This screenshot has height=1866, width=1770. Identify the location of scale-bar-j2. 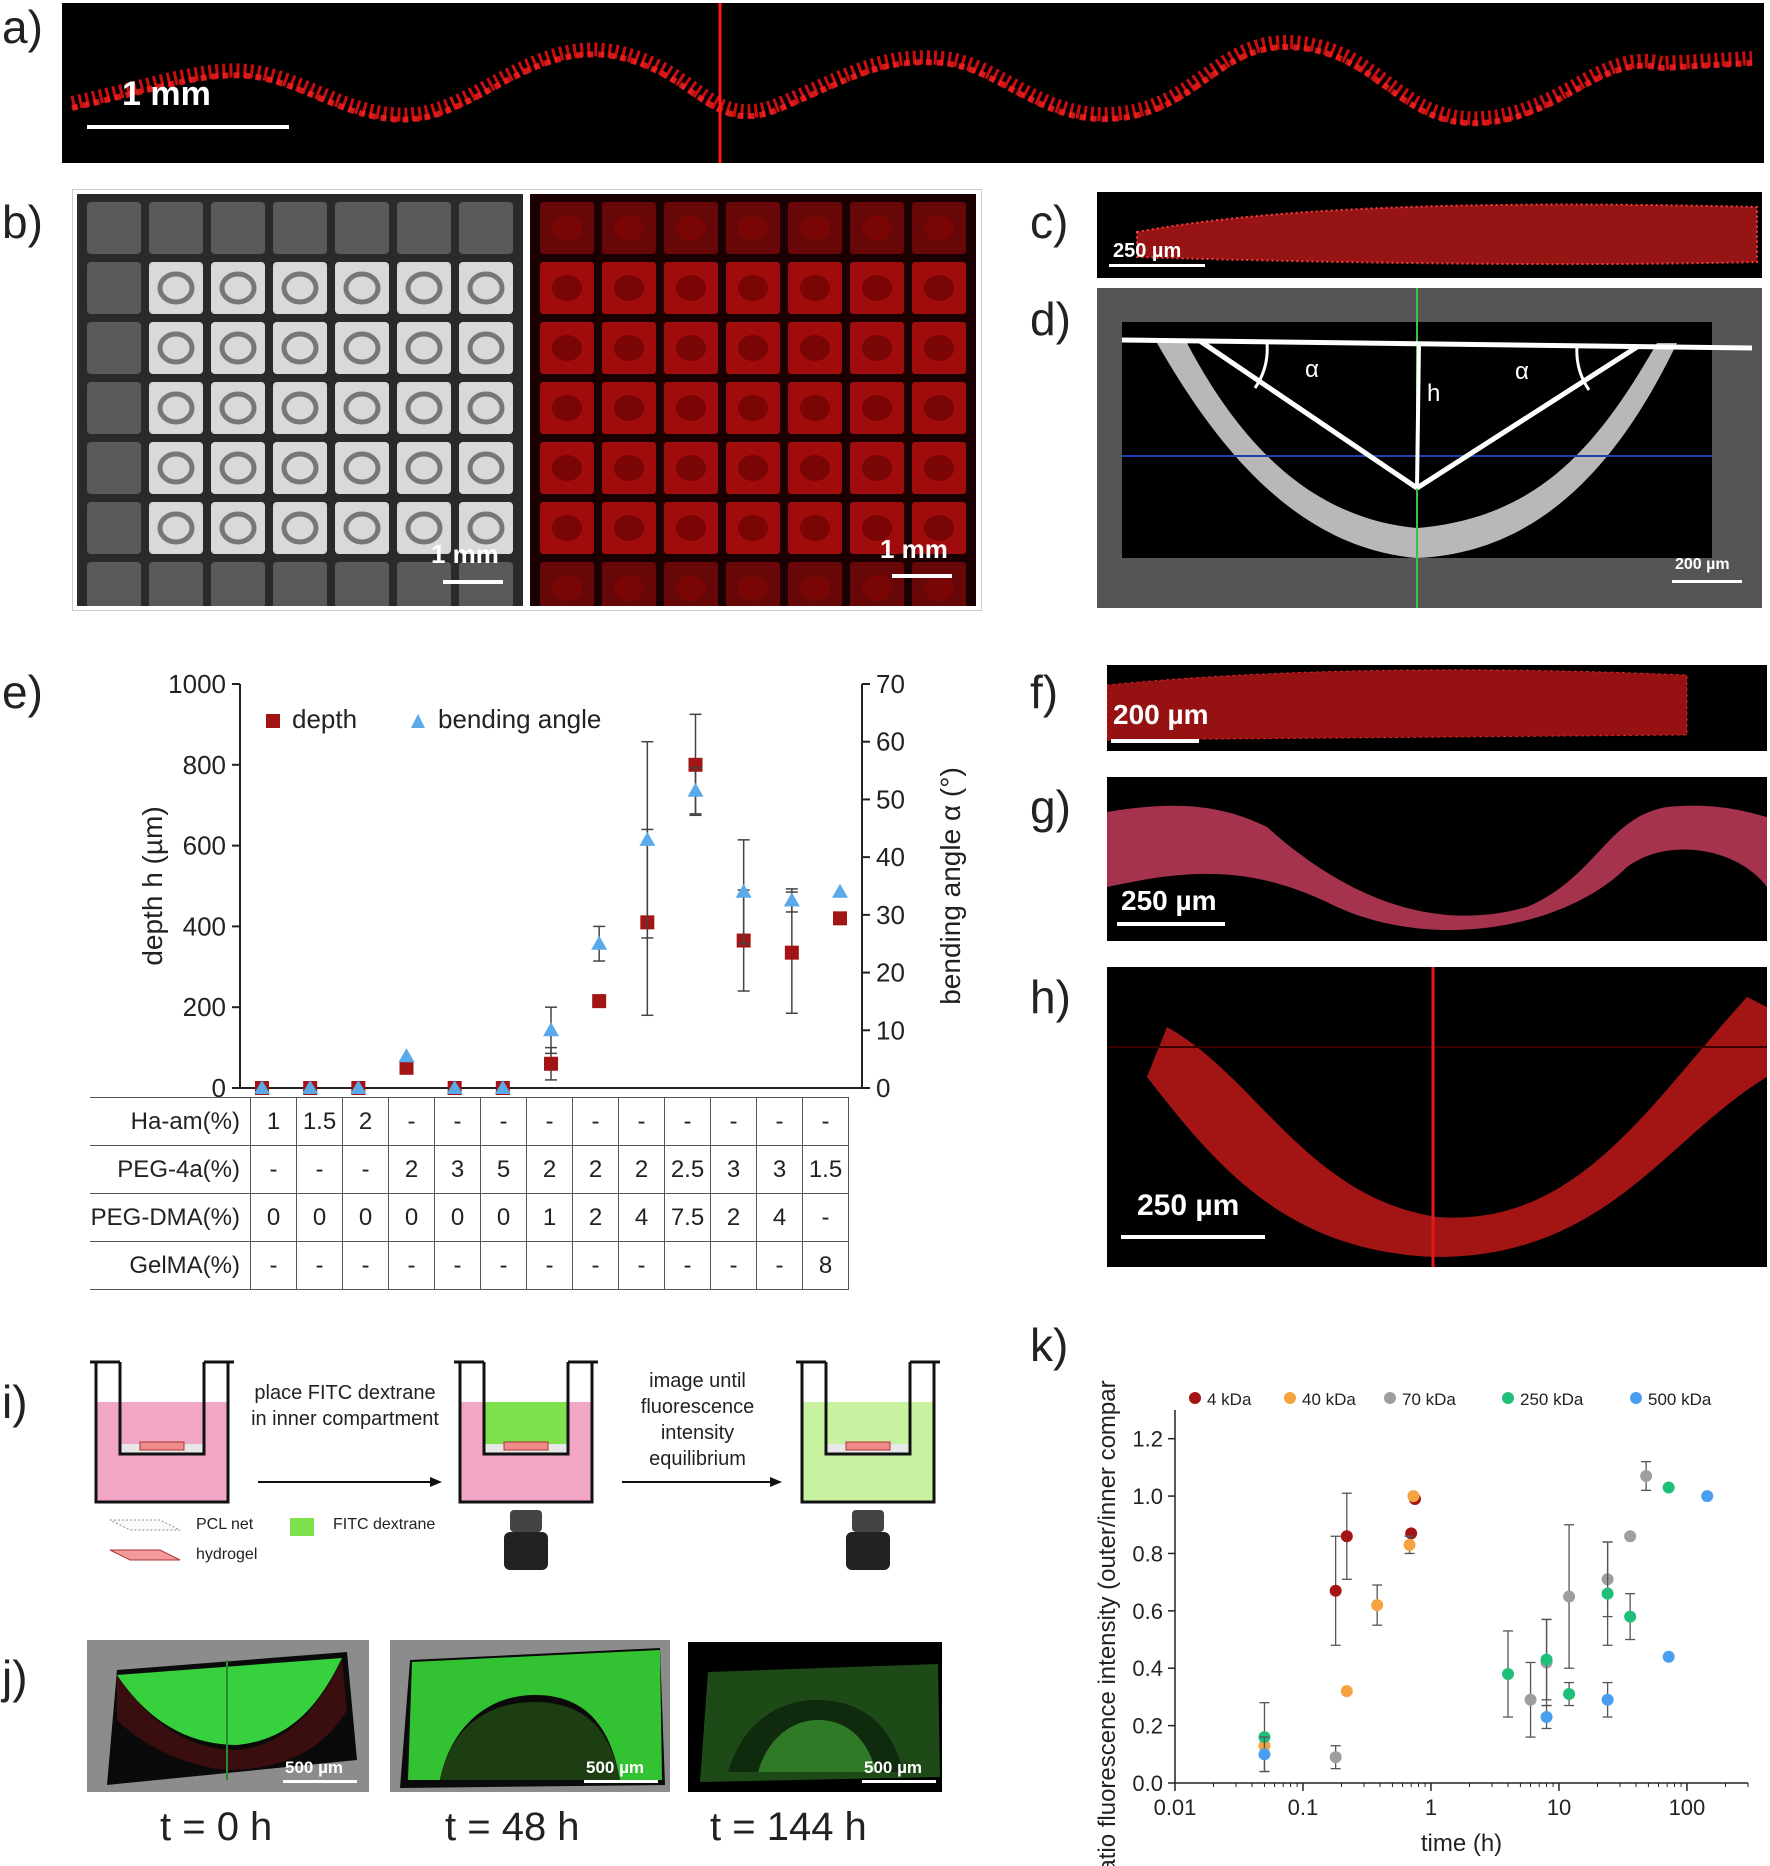
(621, 1781).